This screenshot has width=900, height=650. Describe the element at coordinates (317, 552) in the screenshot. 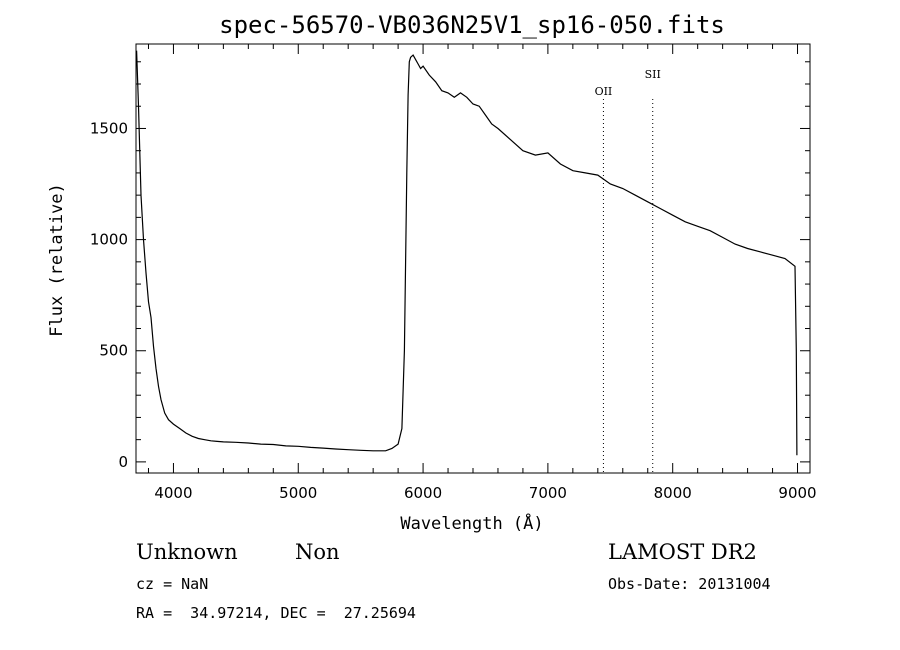

I see `object-class: Non` at that location.